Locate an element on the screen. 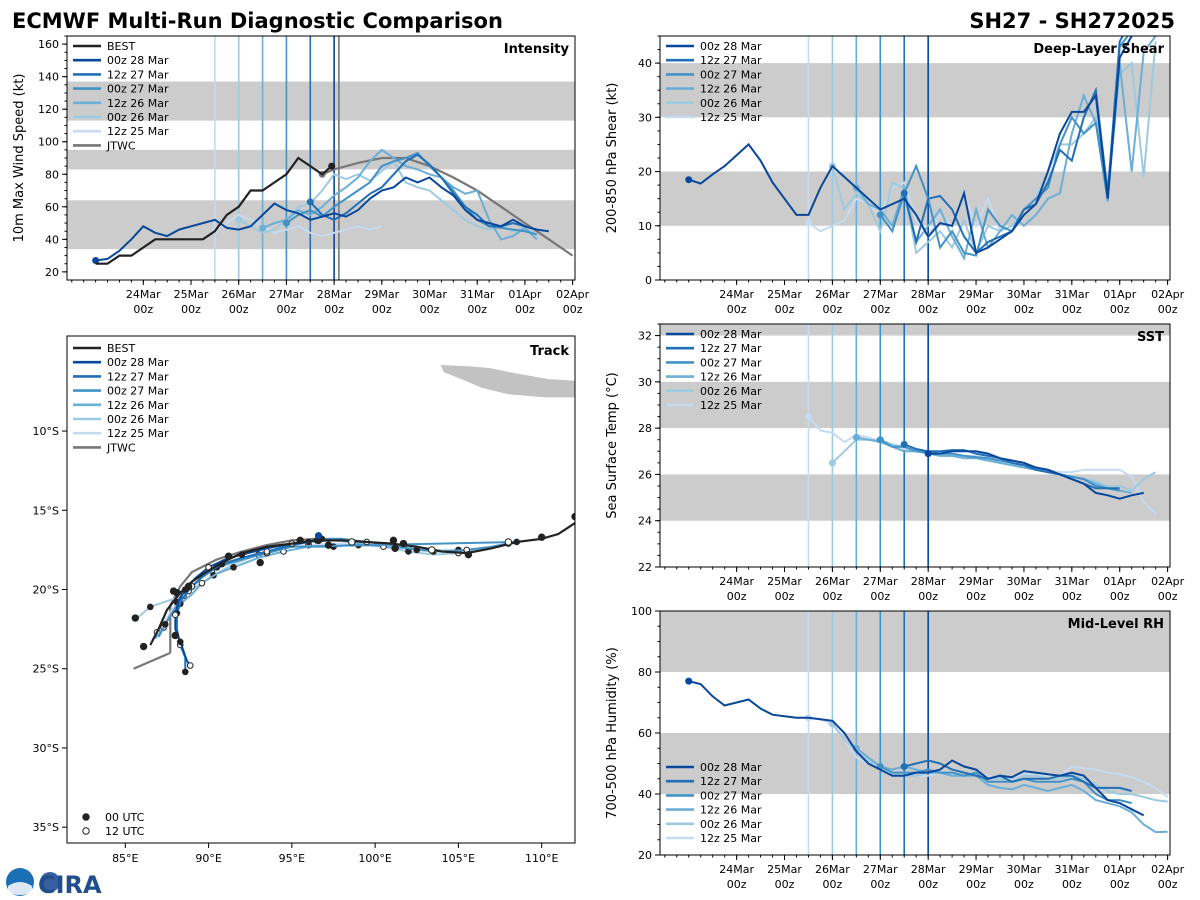 This screenshot has height=900, width=1200. x-tick-label: 28Mar is located at coordinates (334, 294).